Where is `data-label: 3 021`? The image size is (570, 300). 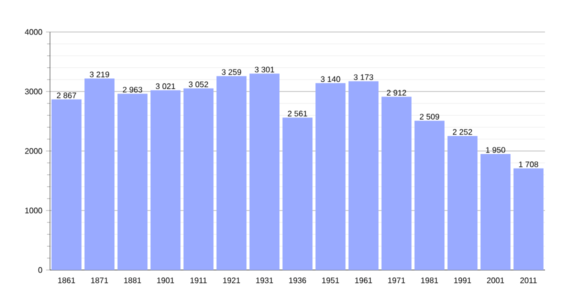
data-label: 3 021 is located at coordinates (166, 86).